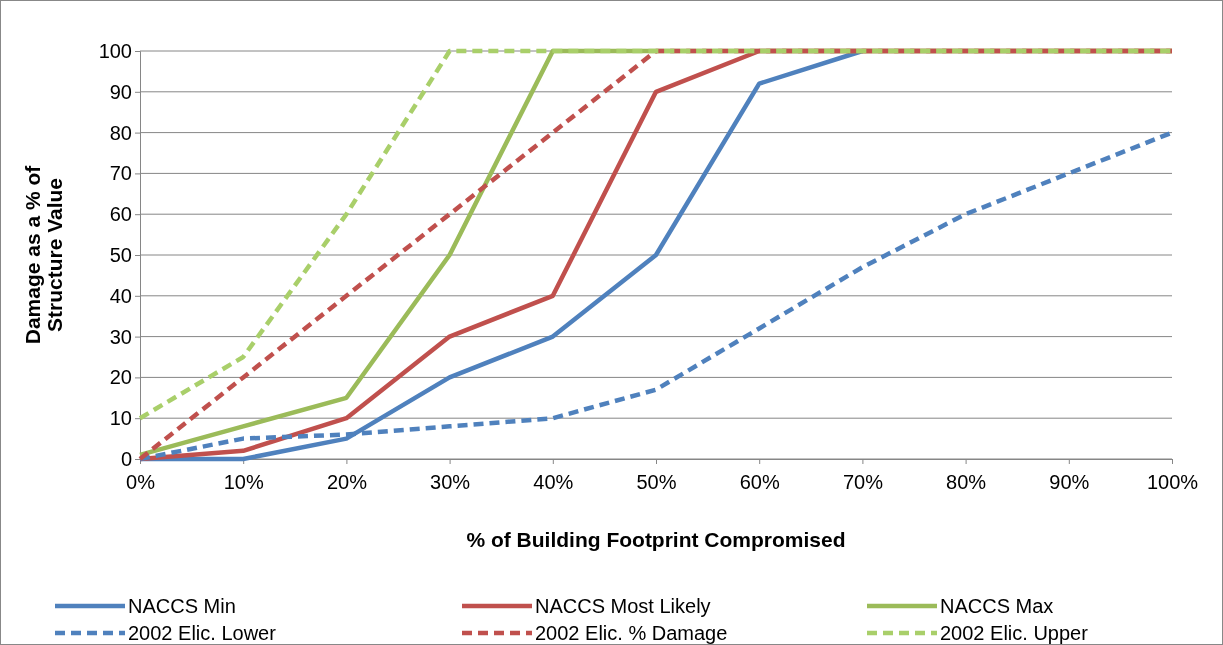  What do you see at coordinates (202, 633) in the screenshot?
I see `legend-label: 2002 Elic. Lower` at bounding box center [202, 633].